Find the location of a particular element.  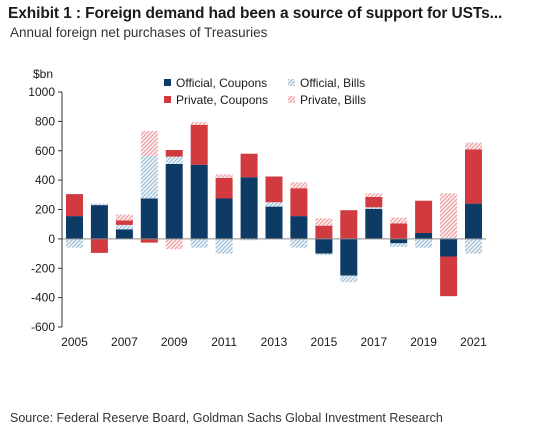

bar-official_bills-2007 is located at coordinates (124, 227).